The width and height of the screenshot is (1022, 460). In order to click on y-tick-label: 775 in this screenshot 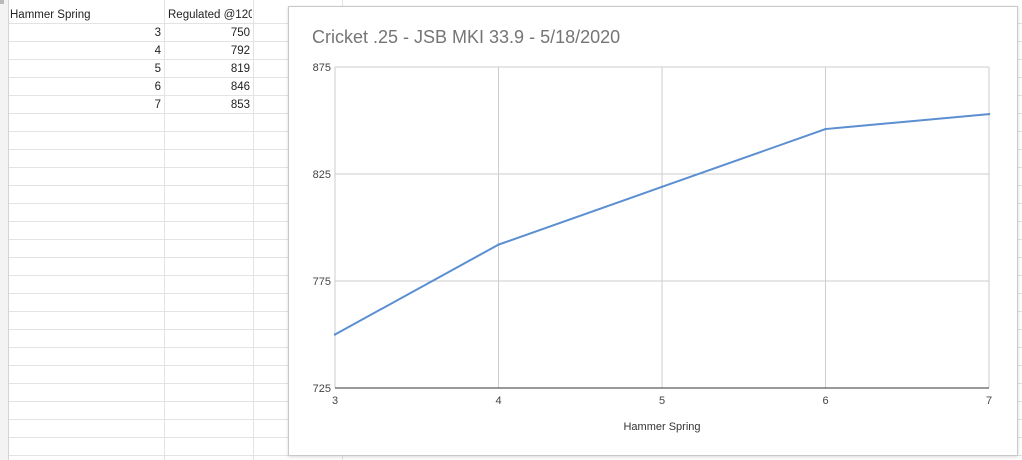, I will do `click(322, 282)`.